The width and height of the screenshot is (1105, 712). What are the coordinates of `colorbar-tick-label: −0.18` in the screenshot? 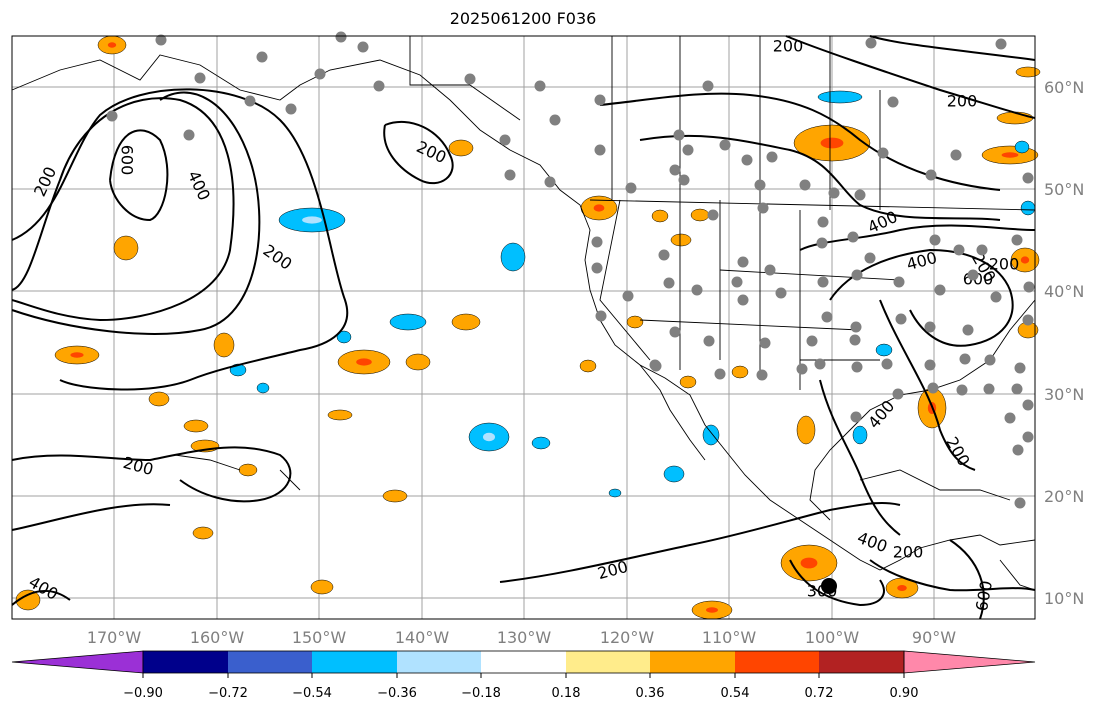 It's located at (481, 693).